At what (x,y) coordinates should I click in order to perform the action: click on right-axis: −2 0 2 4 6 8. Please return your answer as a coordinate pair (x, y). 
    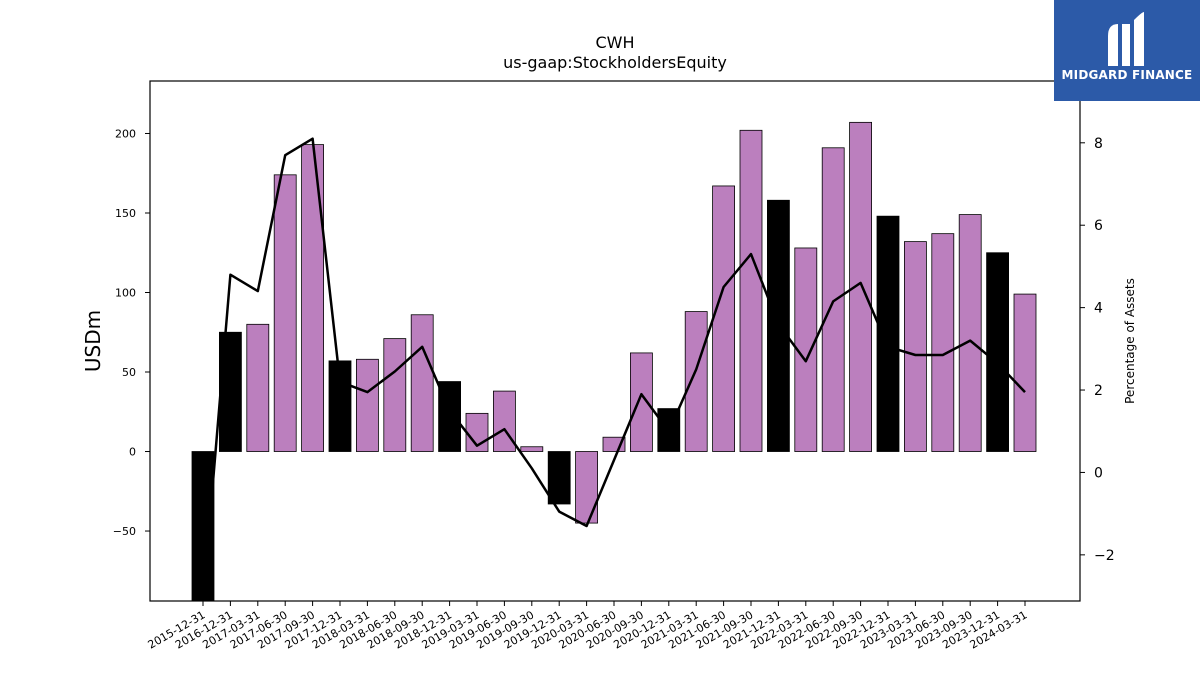
    Looking at the image, I should click on (1097, 350).